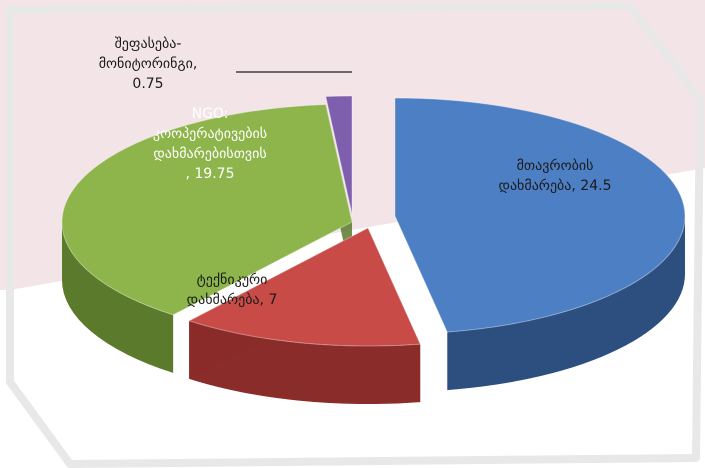 Image resolution: width=705 pixels, height=468 pixels. Describe the element at coordinates (339, 155) in the screenshot. I see `slice-evaluation-monitoring` at that location.